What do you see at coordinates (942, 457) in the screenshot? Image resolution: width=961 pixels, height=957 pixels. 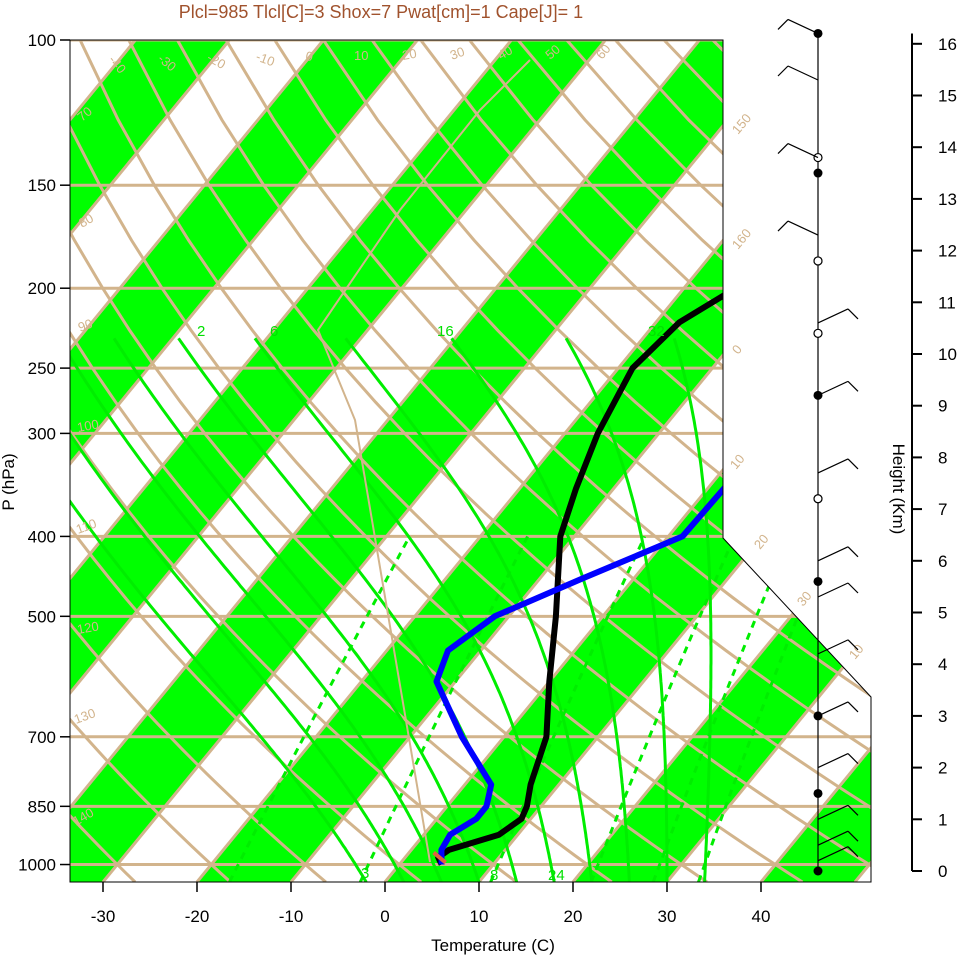 I see `height-tick-label: 8` at bounding box center [942, 457].